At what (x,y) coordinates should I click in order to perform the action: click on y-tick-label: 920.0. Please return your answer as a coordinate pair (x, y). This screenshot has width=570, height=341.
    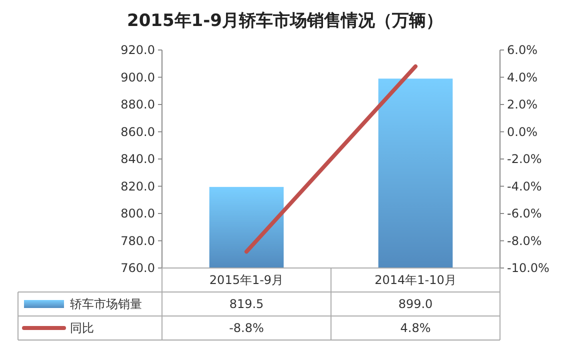
    Looking at the image, I should click on (137, 50).